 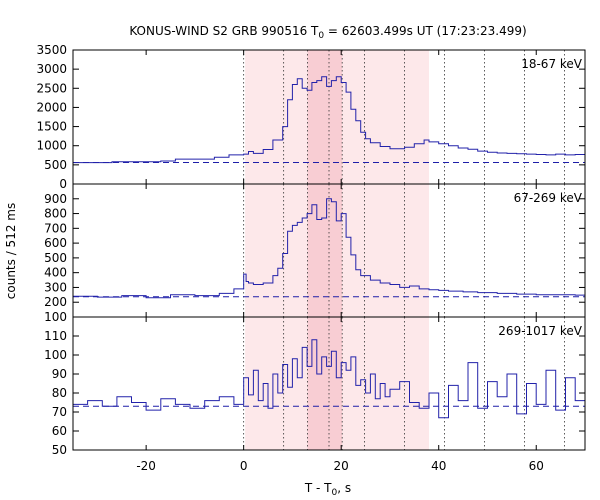 I want to click on x-axis-label-rest: , s, so click(x=344, y=488).